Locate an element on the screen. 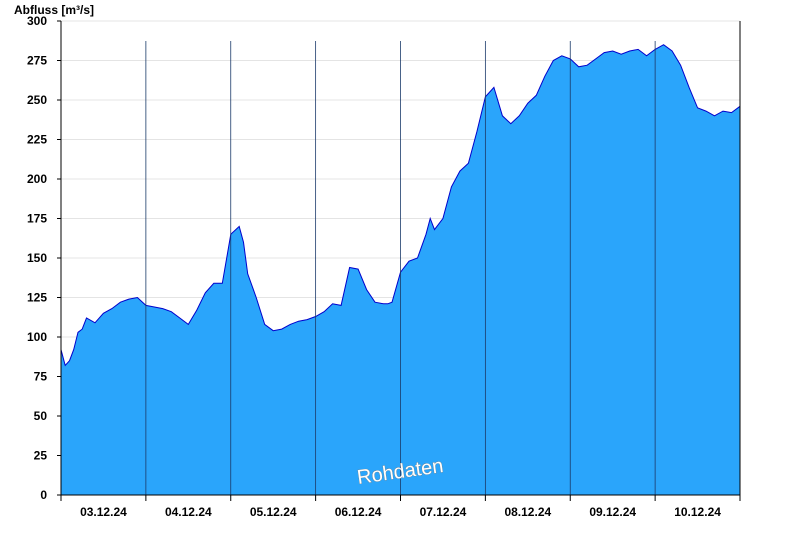  x-tick-label: 10.12.24 is located at coordinates (697, 512).